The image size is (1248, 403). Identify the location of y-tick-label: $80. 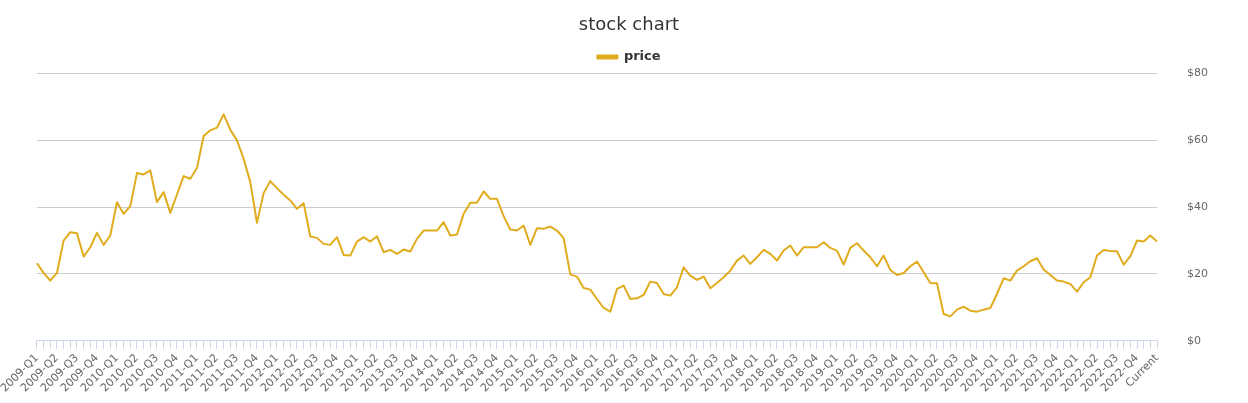
(1197, 73).